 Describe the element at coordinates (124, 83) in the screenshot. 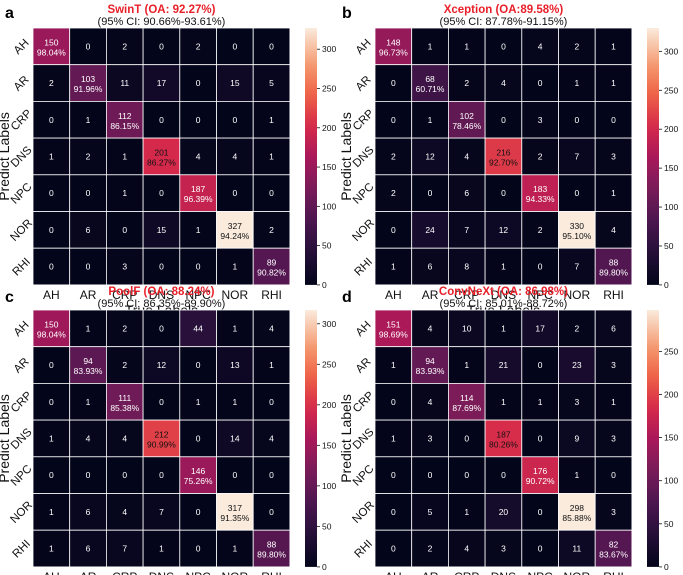

I see `cell-value: 11` at that location.